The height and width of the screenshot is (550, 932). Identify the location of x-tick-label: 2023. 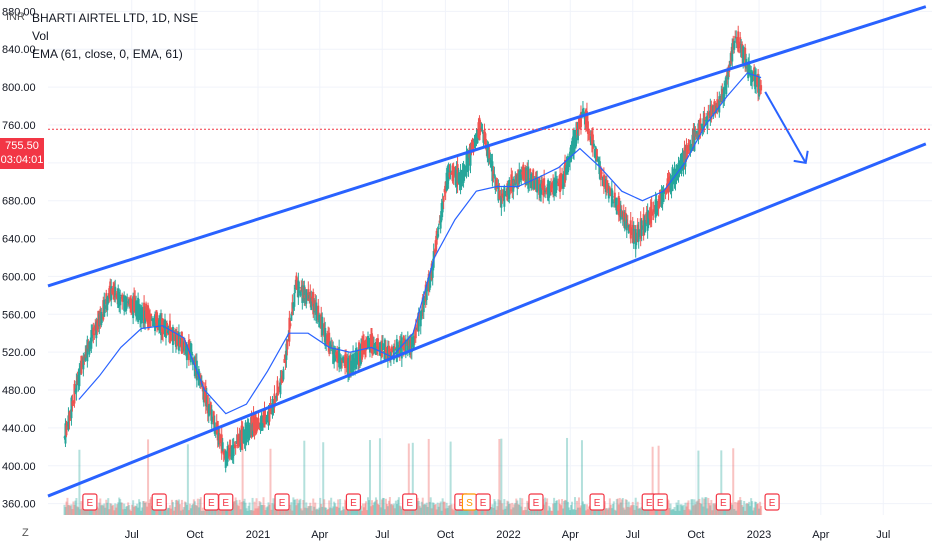
(759, 535).